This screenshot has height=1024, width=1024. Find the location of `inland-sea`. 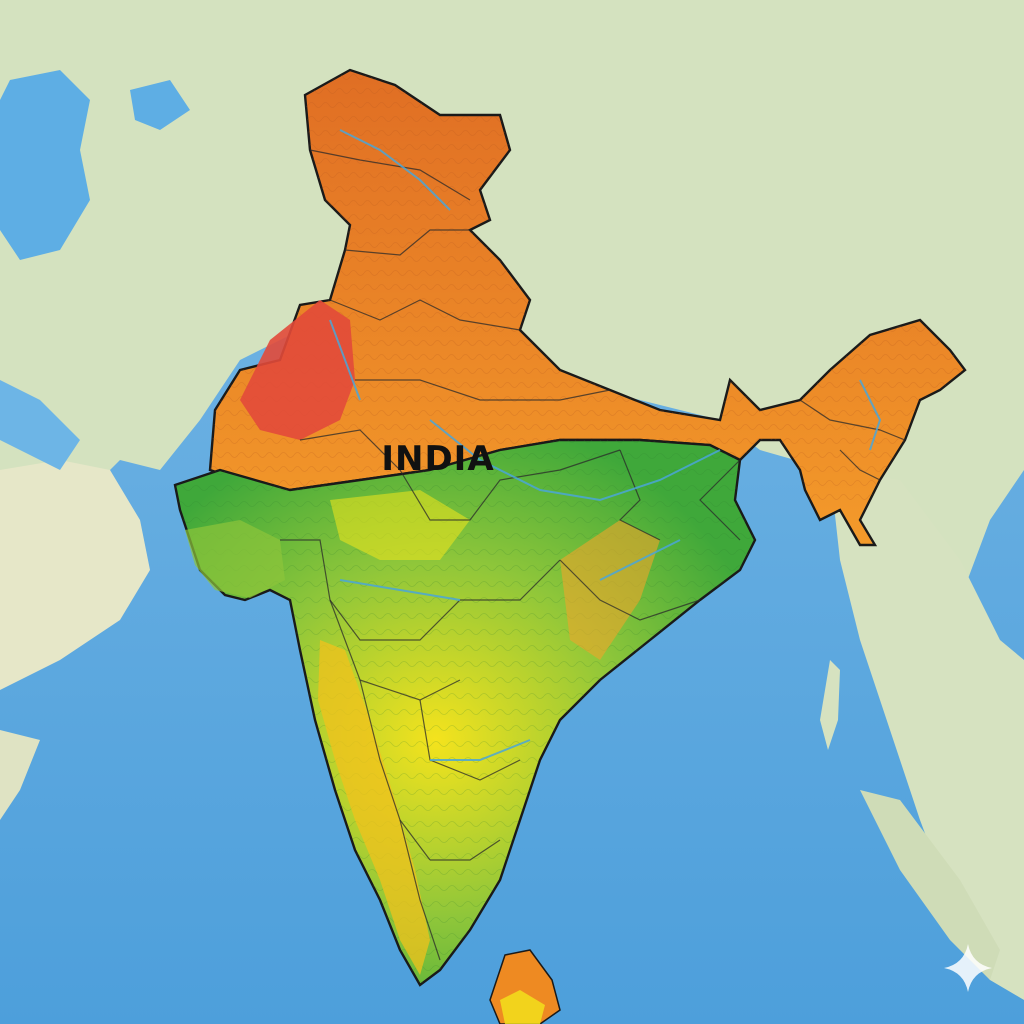

inland-sea is located at coordinates (45, 165).